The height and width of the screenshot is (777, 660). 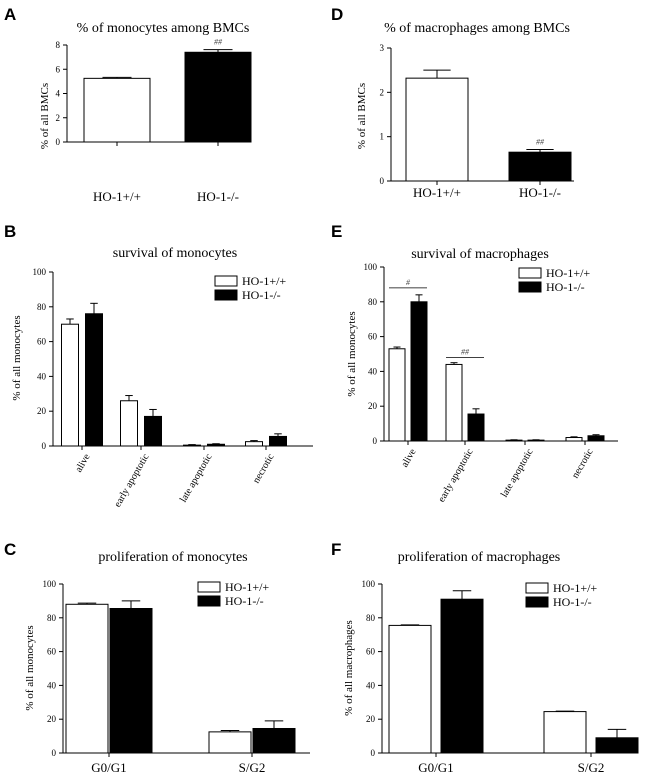 What do you see at coordinates (583, 464) in the screenshot?
I see `x-tick-label: necrotic` at bounding box center [583, 464].